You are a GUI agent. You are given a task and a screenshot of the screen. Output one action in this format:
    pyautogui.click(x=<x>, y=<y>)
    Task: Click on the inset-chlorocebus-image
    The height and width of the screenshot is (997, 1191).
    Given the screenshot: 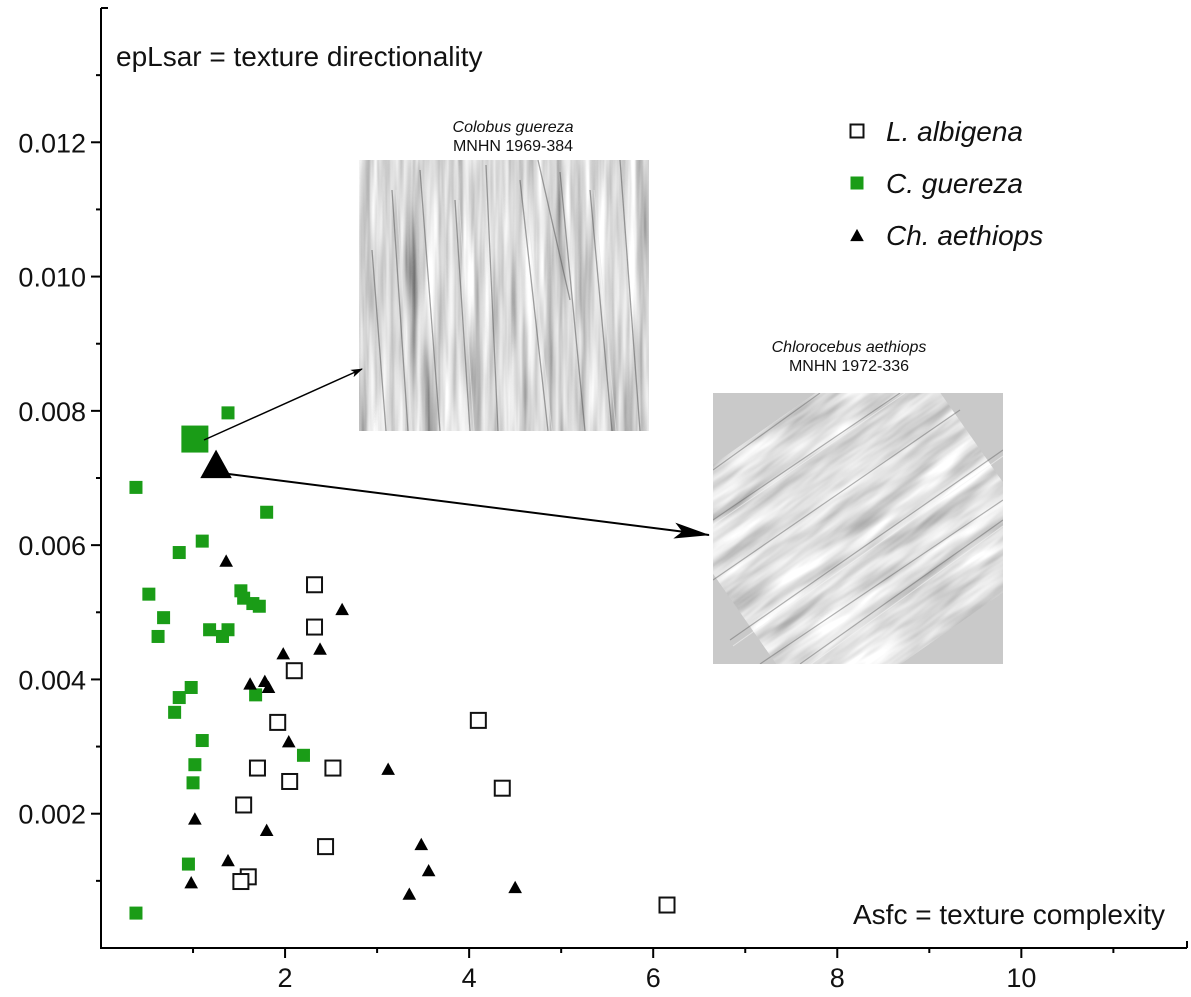 What is the action you would take?
    pyautogui.click(x=858, y=528)
    